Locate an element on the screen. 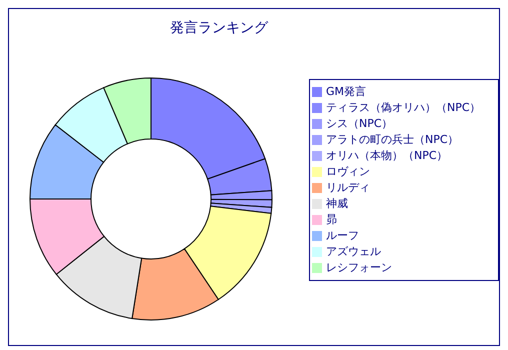 The image size is (508, 350). legend-label: 神威 is located at coordinates (337, 203).